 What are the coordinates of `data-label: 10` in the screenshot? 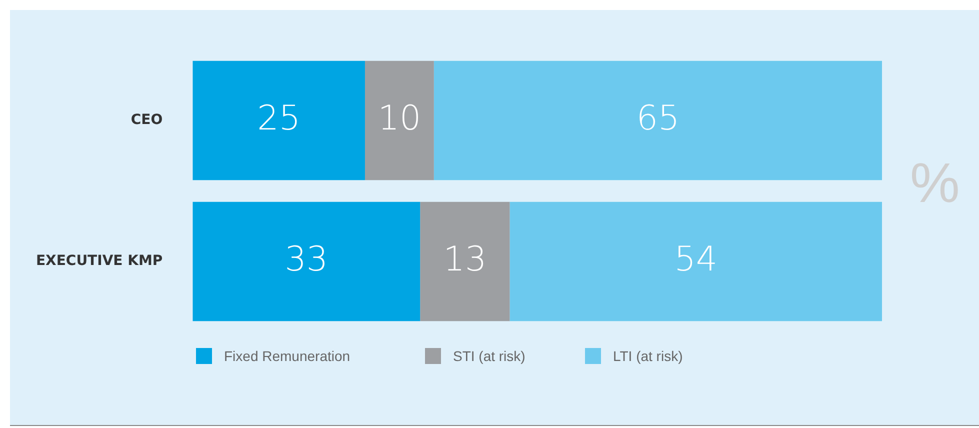 It's located at (400, 118).